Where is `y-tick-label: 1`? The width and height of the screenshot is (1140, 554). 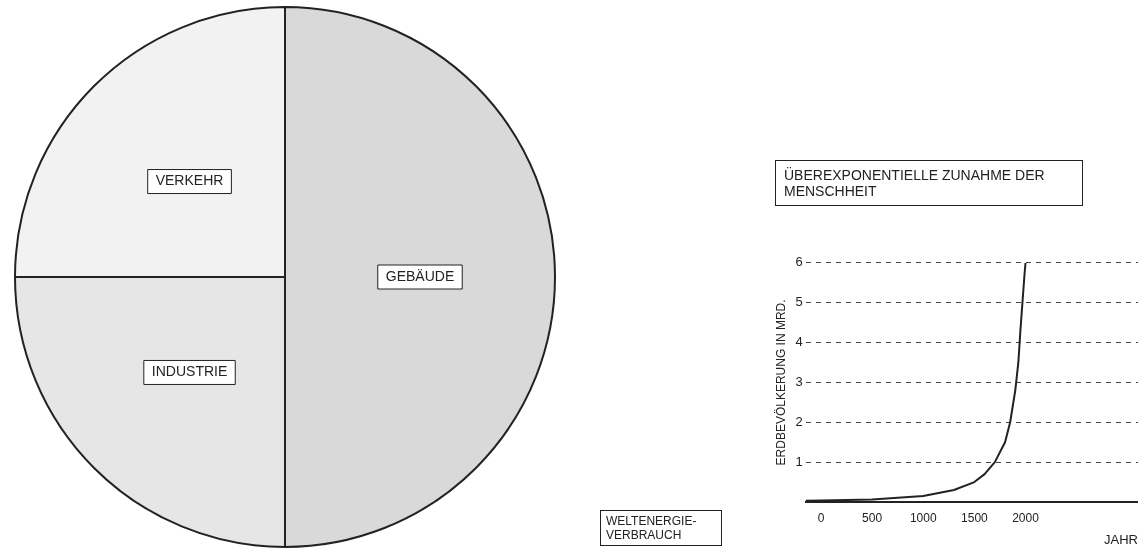
y-tick-label: 1 is located at coordinates (799, 461).